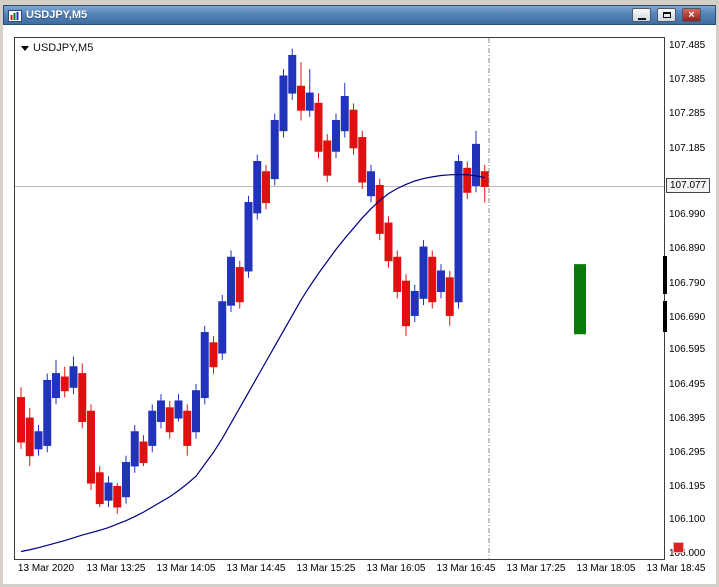  I want to click on minimize-button, so click(641, 15).